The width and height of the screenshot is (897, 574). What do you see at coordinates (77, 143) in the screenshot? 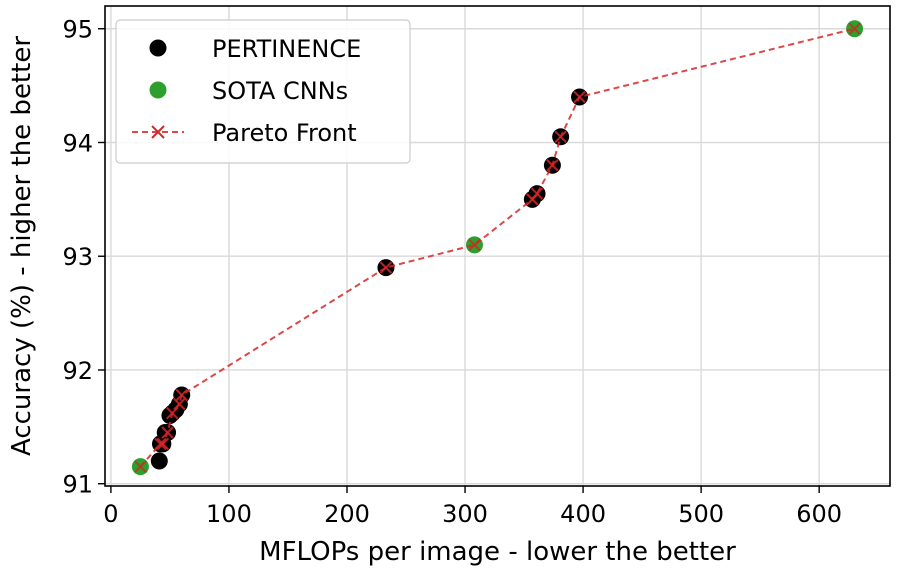
I see `y-tick-label: 94` at bounding box center [77, 143].